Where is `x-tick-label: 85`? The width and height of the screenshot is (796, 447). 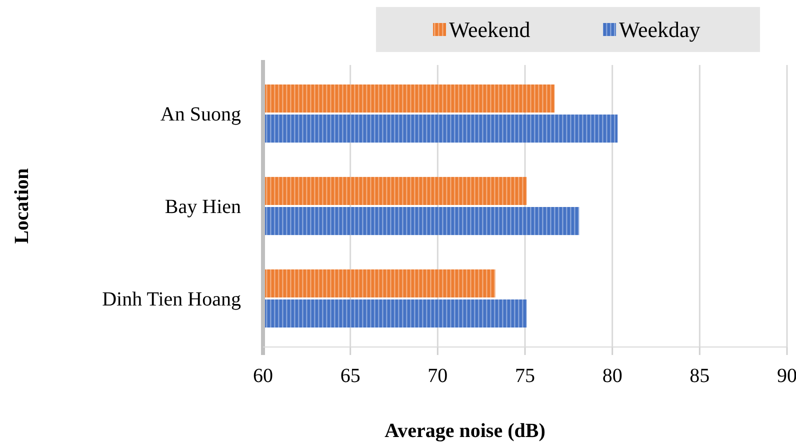 x-tick-label: 85 is located at coordinates (700, 376).